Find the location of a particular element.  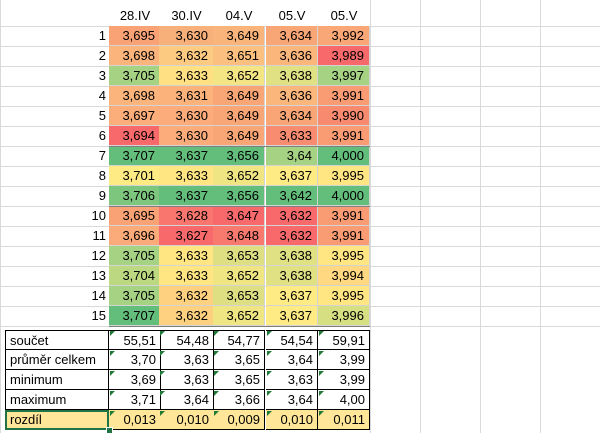

data-cell: 3,628 is located at coordinates (186, 216).